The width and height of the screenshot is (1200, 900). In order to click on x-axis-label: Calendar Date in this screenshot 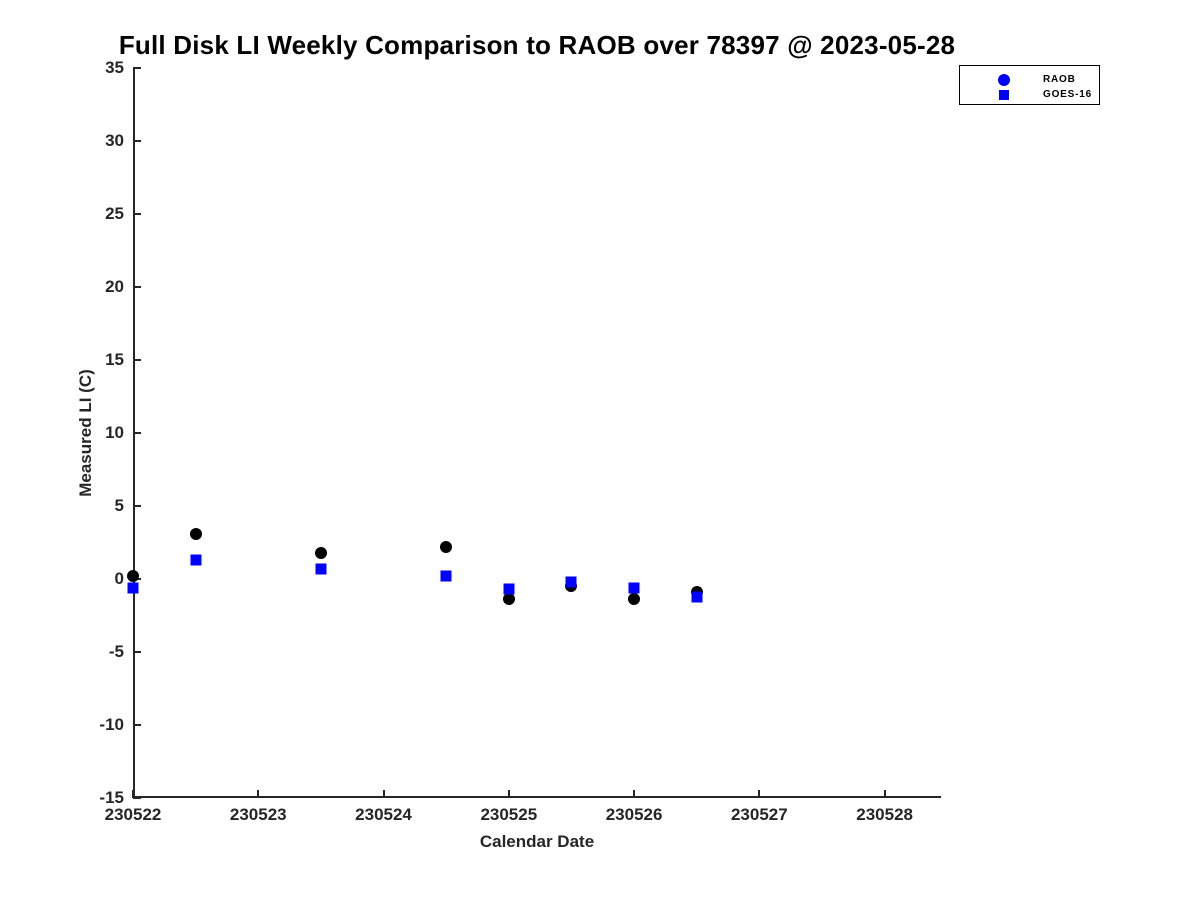, I will do `click(537, 841)`.